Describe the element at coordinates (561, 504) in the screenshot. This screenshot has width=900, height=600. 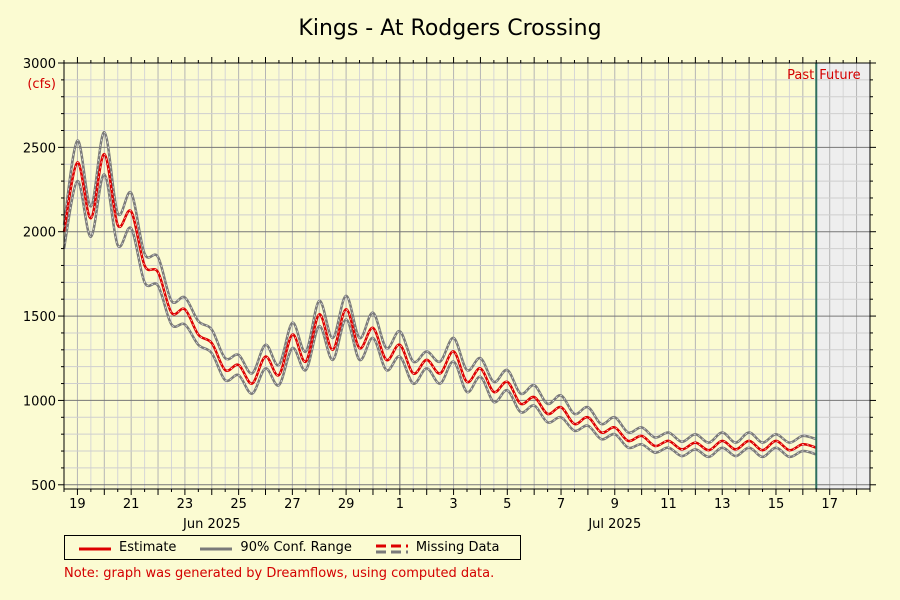
I see `x-tick-label: 7` at that location.